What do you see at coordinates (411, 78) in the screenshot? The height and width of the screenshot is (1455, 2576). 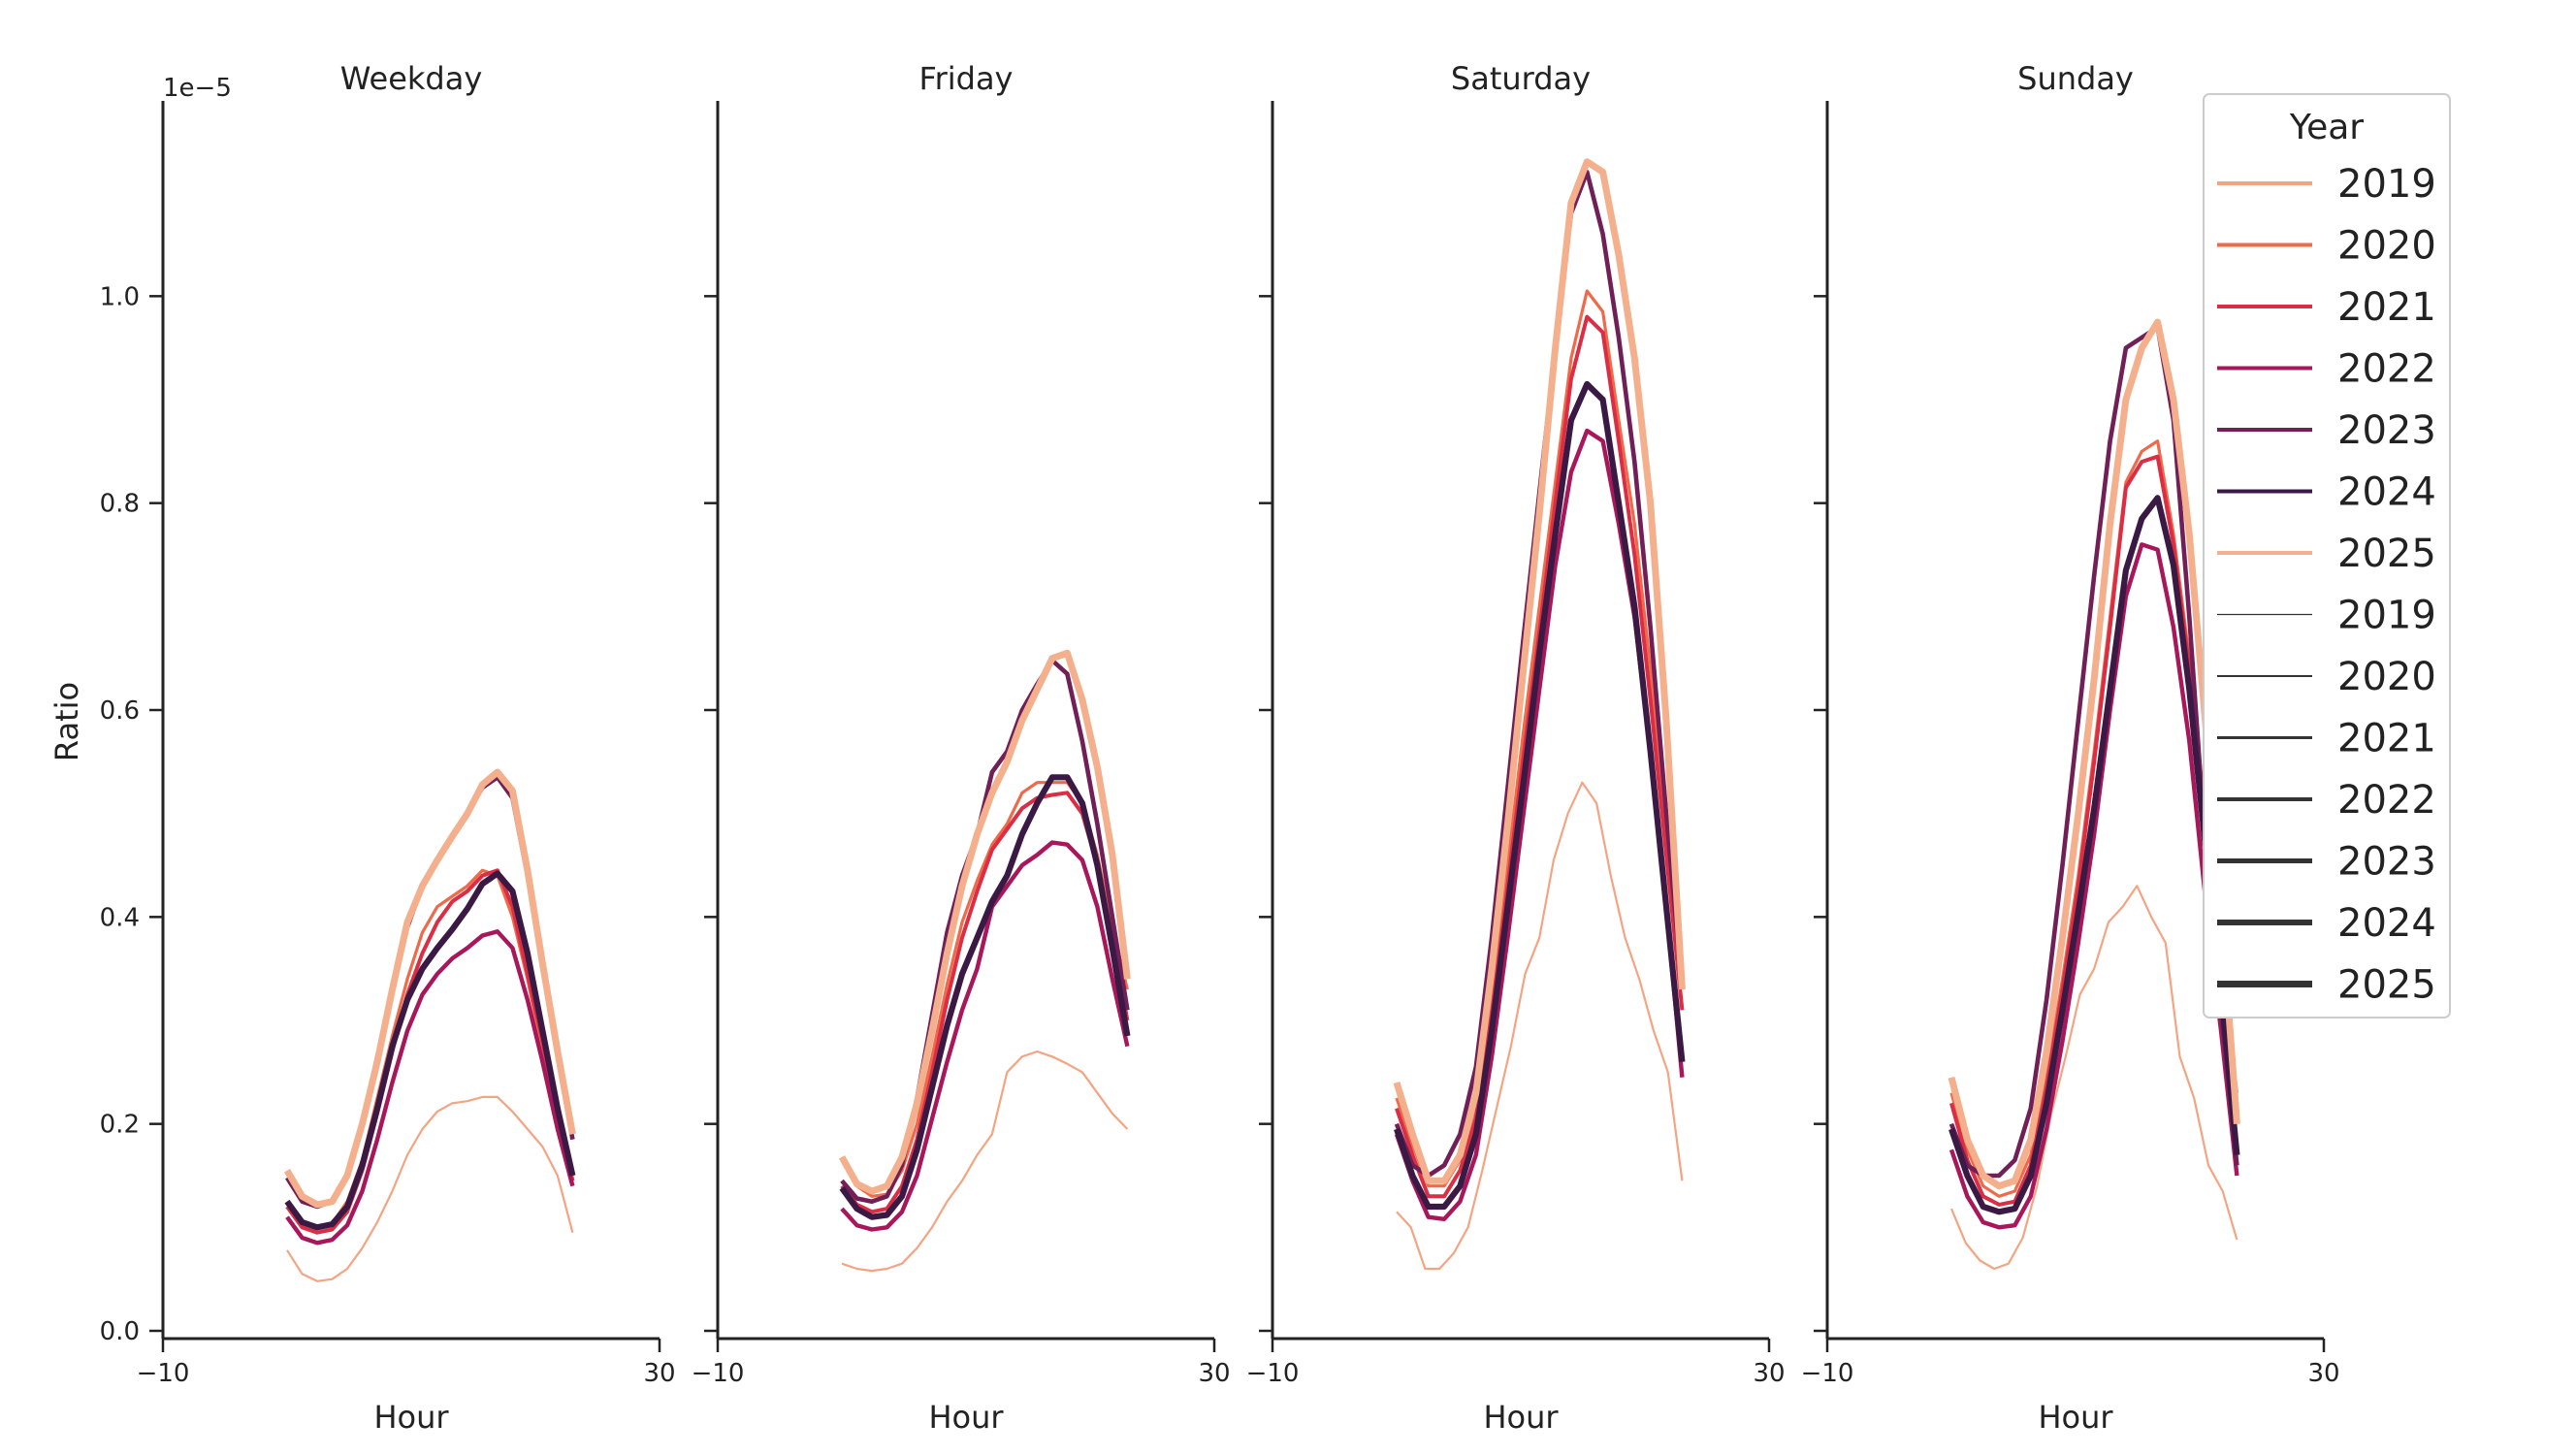 I see `panel-title: Weekday` at bounding box center [411, 78].